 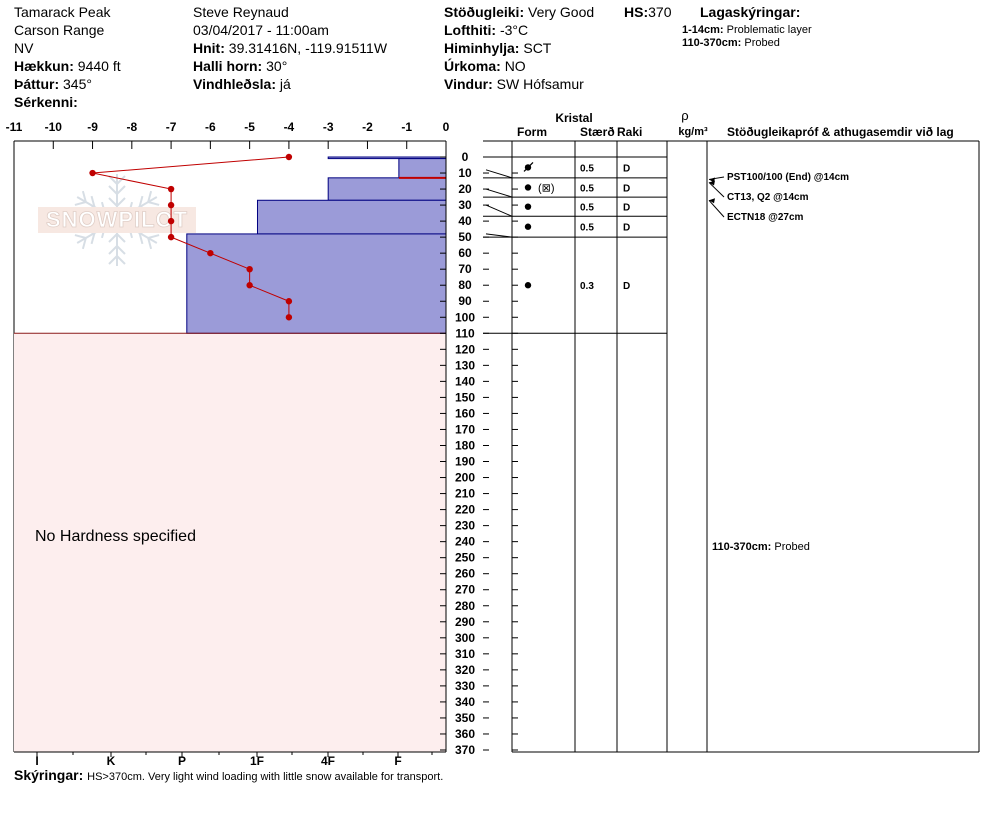 I want to click on wind-loading-value: já, so click(x=285, y=84).